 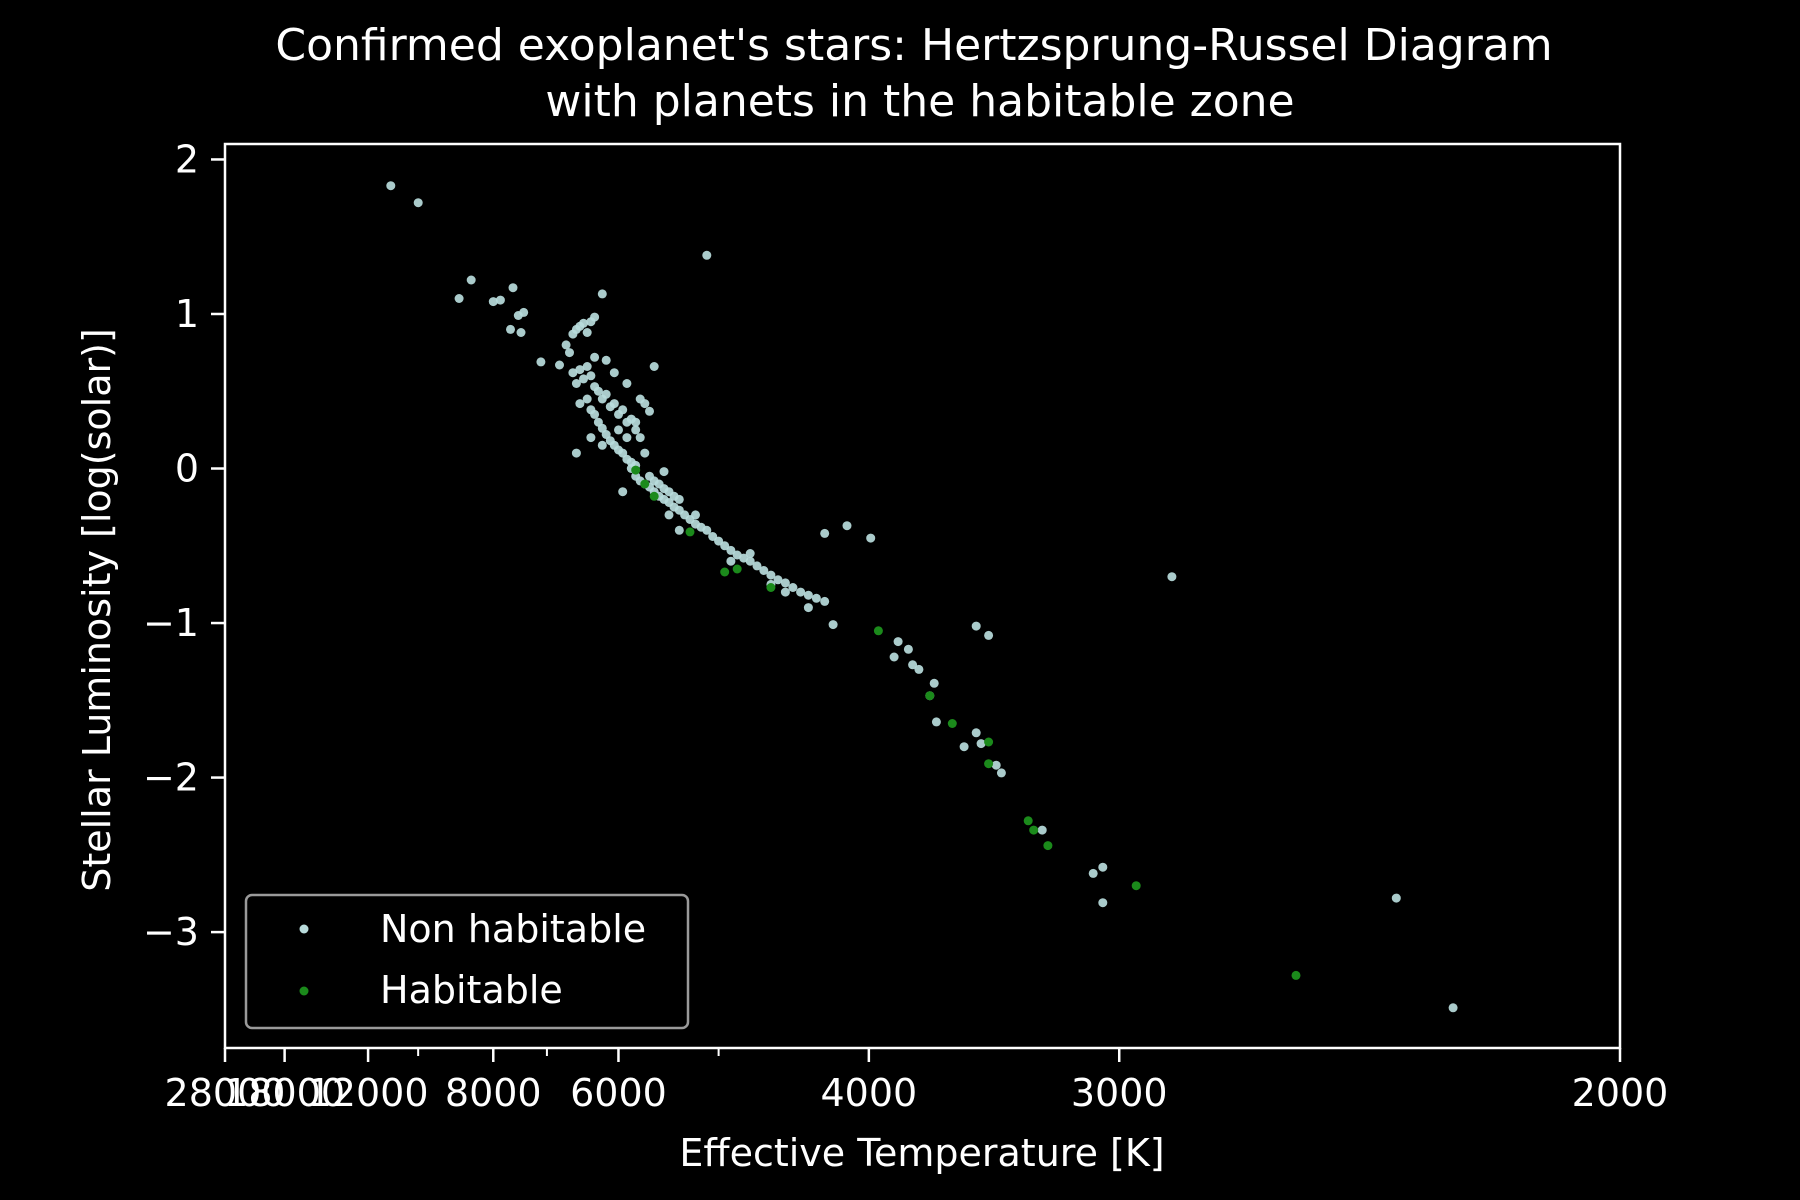 I want to click on legend-marker-non-habitable, so click(x=304, y=929).